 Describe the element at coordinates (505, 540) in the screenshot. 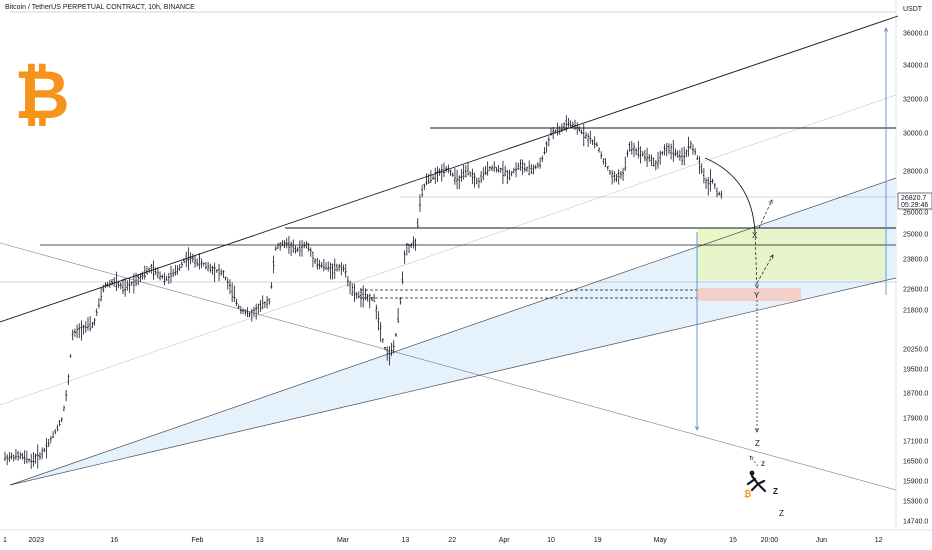

I see `time-tick-label: Apr` at that location.